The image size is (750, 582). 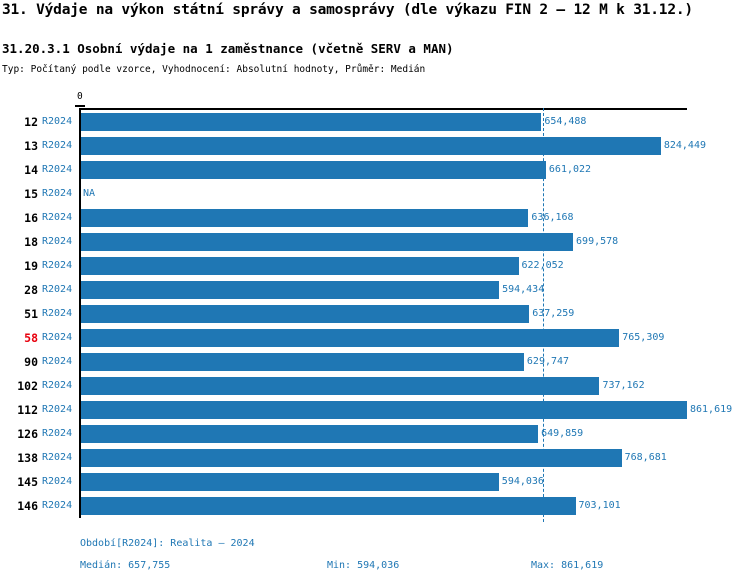 I want to click on bar-value-label: 765,309, so click(x=643, y=337).